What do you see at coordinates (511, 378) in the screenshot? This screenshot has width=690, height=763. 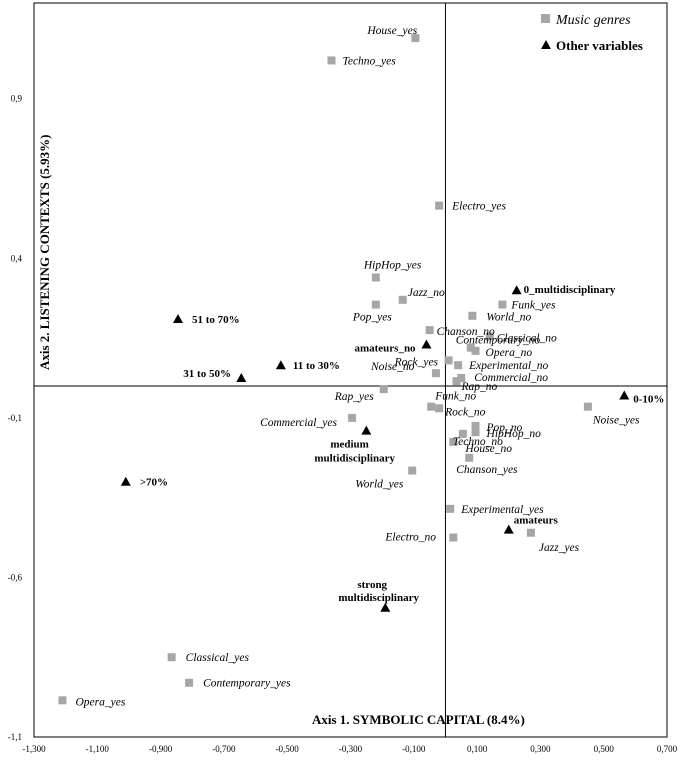 I see `genre-label-commercial-no: Commercial_no` at bounding box center [511, 378].